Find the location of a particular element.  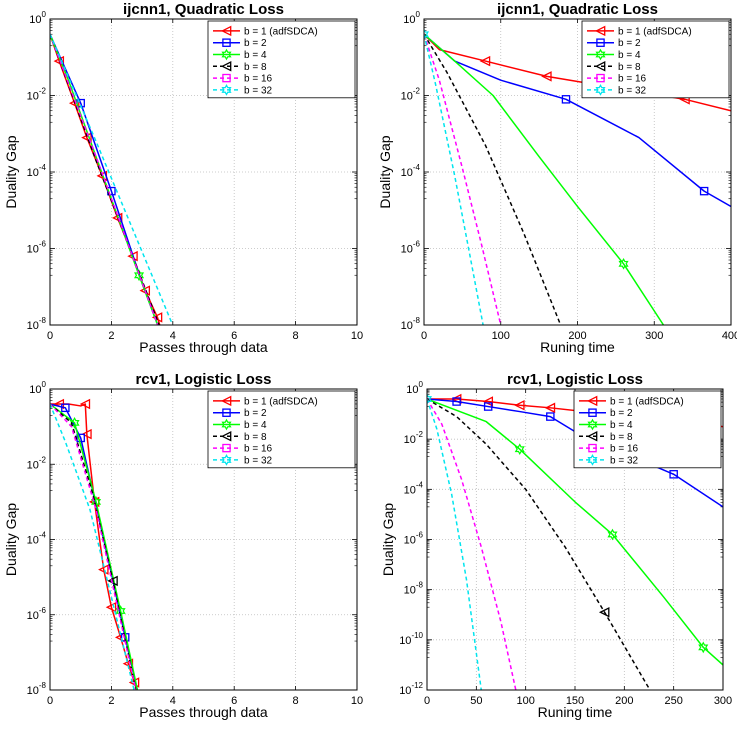

x-tick-label: 10 is located at coordinates (357, 336).